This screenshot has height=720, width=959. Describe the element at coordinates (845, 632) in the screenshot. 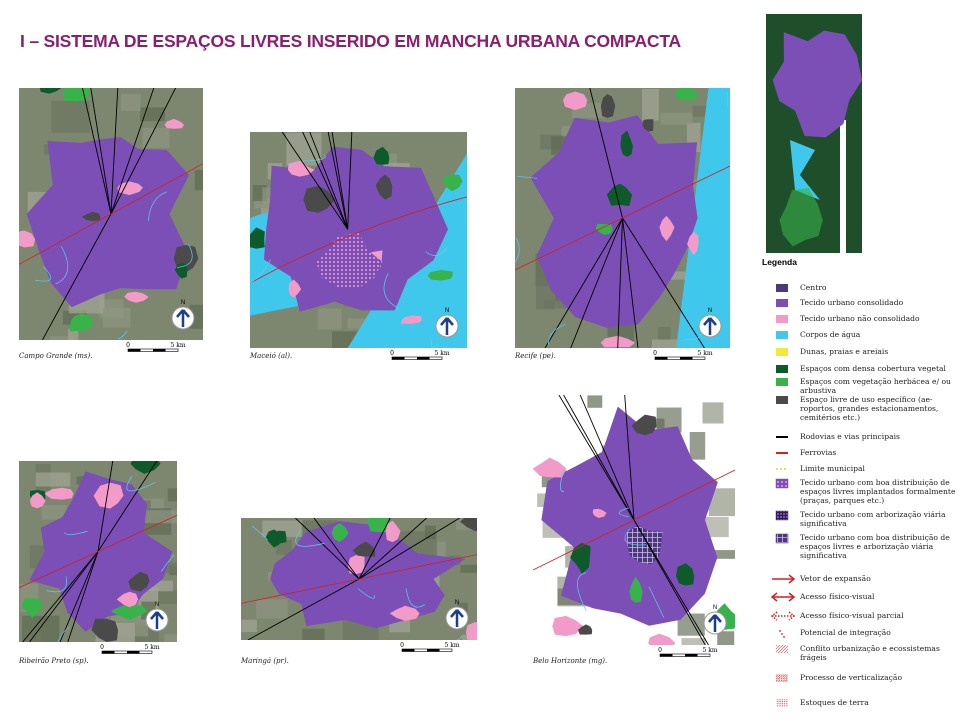

I see `legend-label: Potencial de integração` at that location.